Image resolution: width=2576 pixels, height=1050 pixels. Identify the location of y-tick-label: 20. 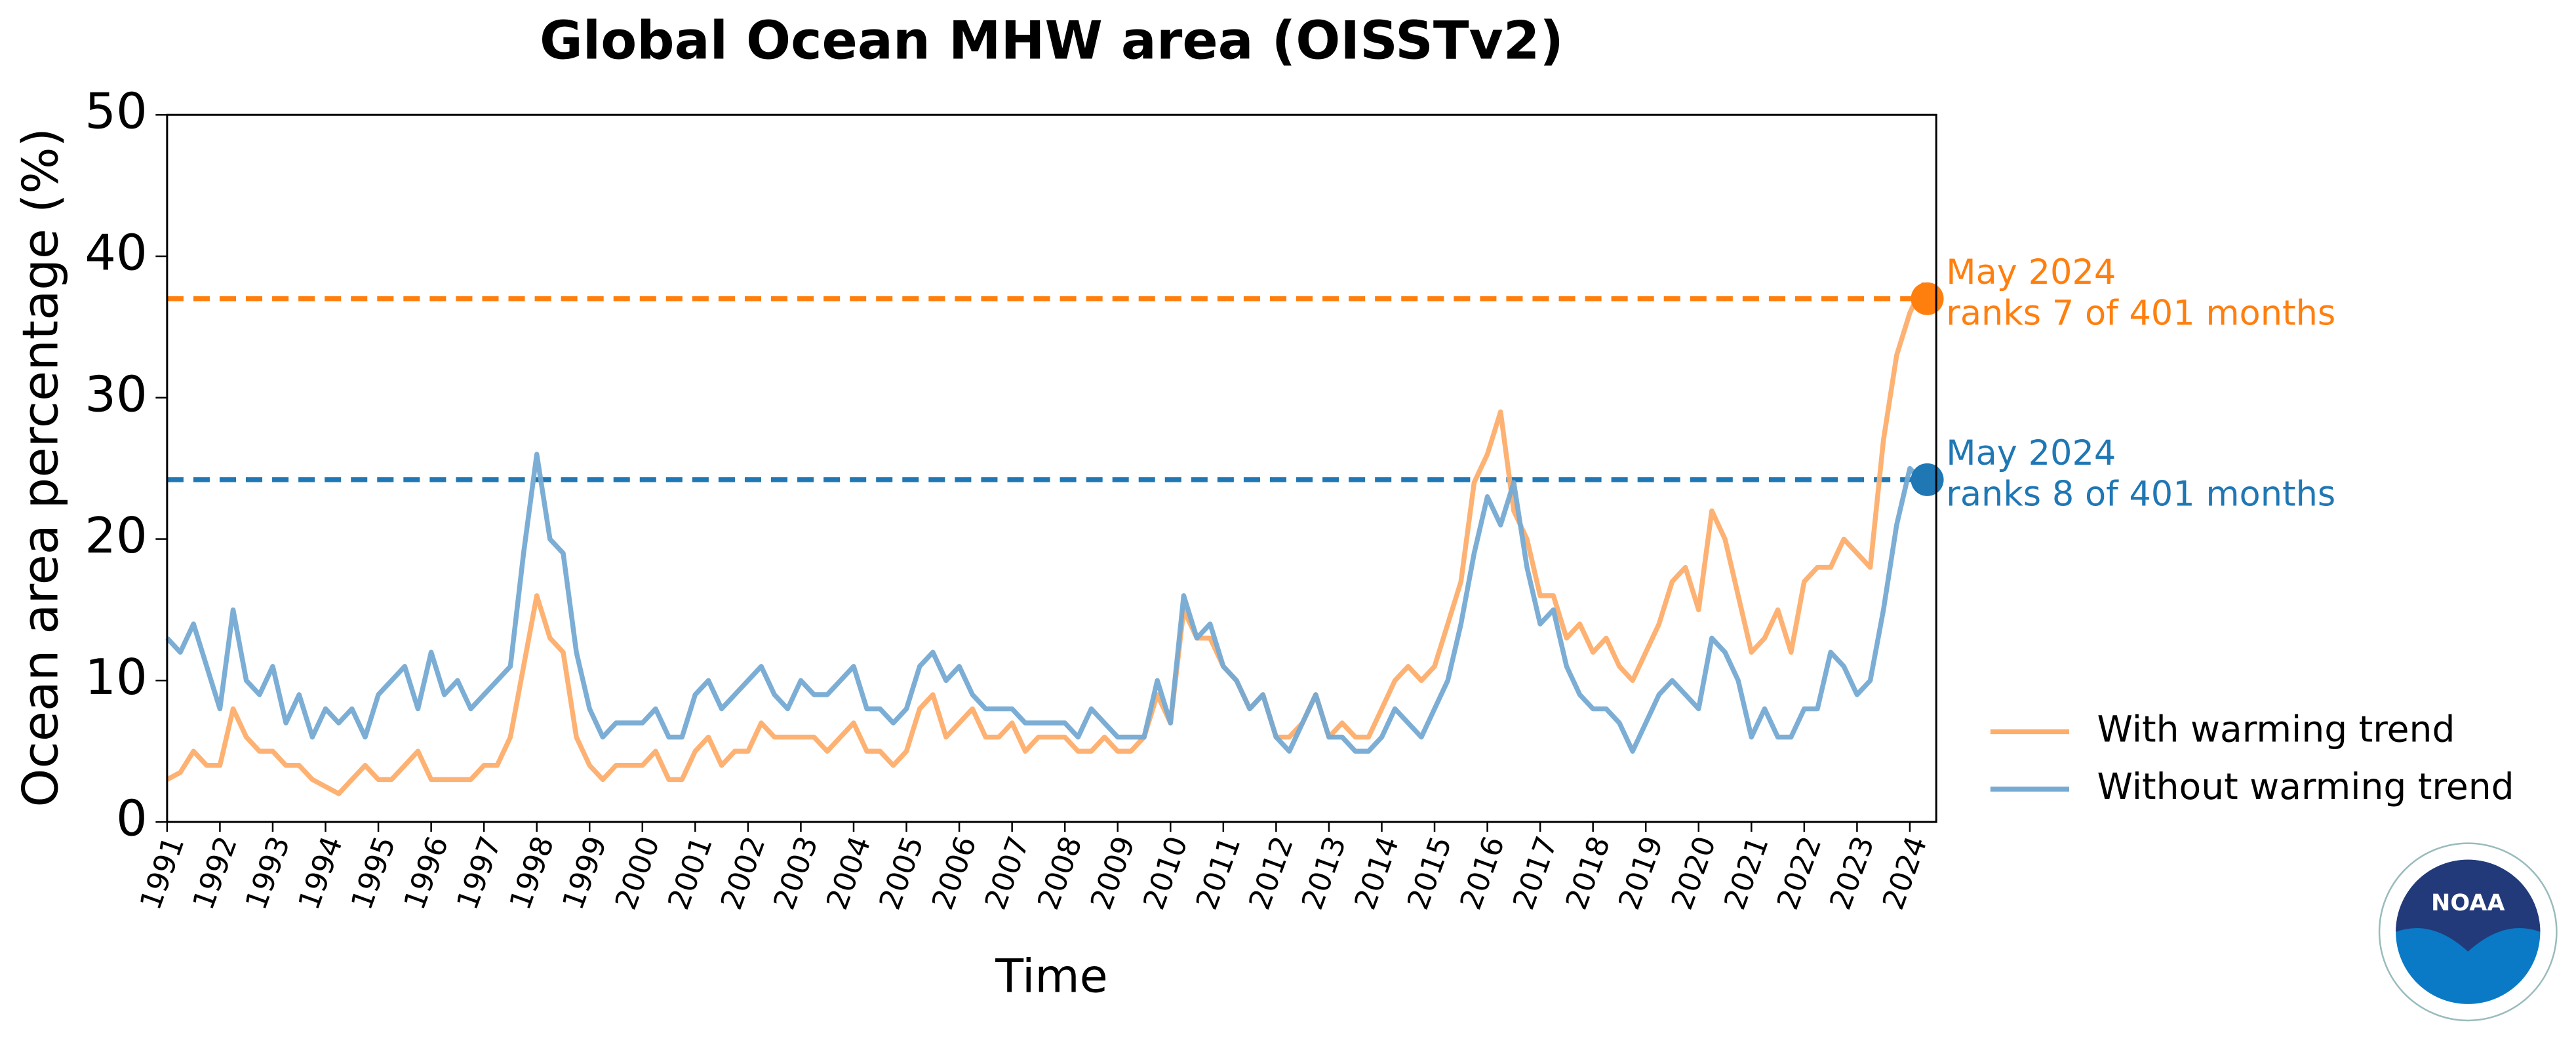
(116, 536).